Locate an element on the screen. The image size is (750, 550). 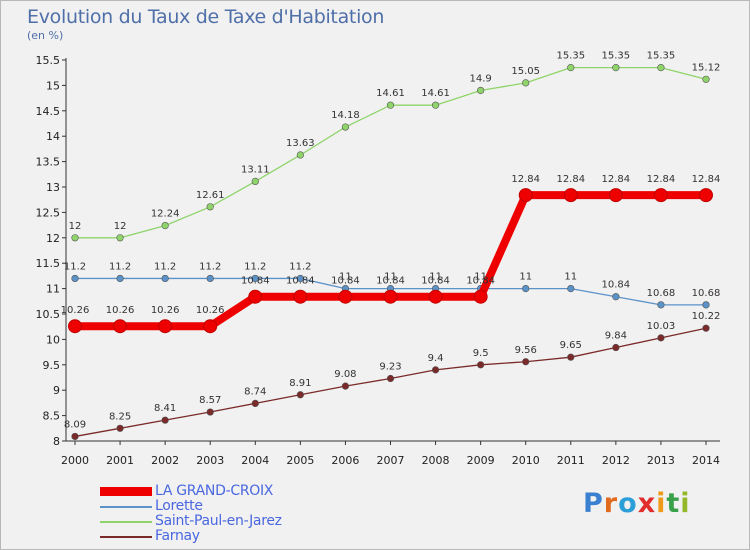
chart-title: Evolution du Taux de Taxe d'Habitation is located at coordinates (206, 17).